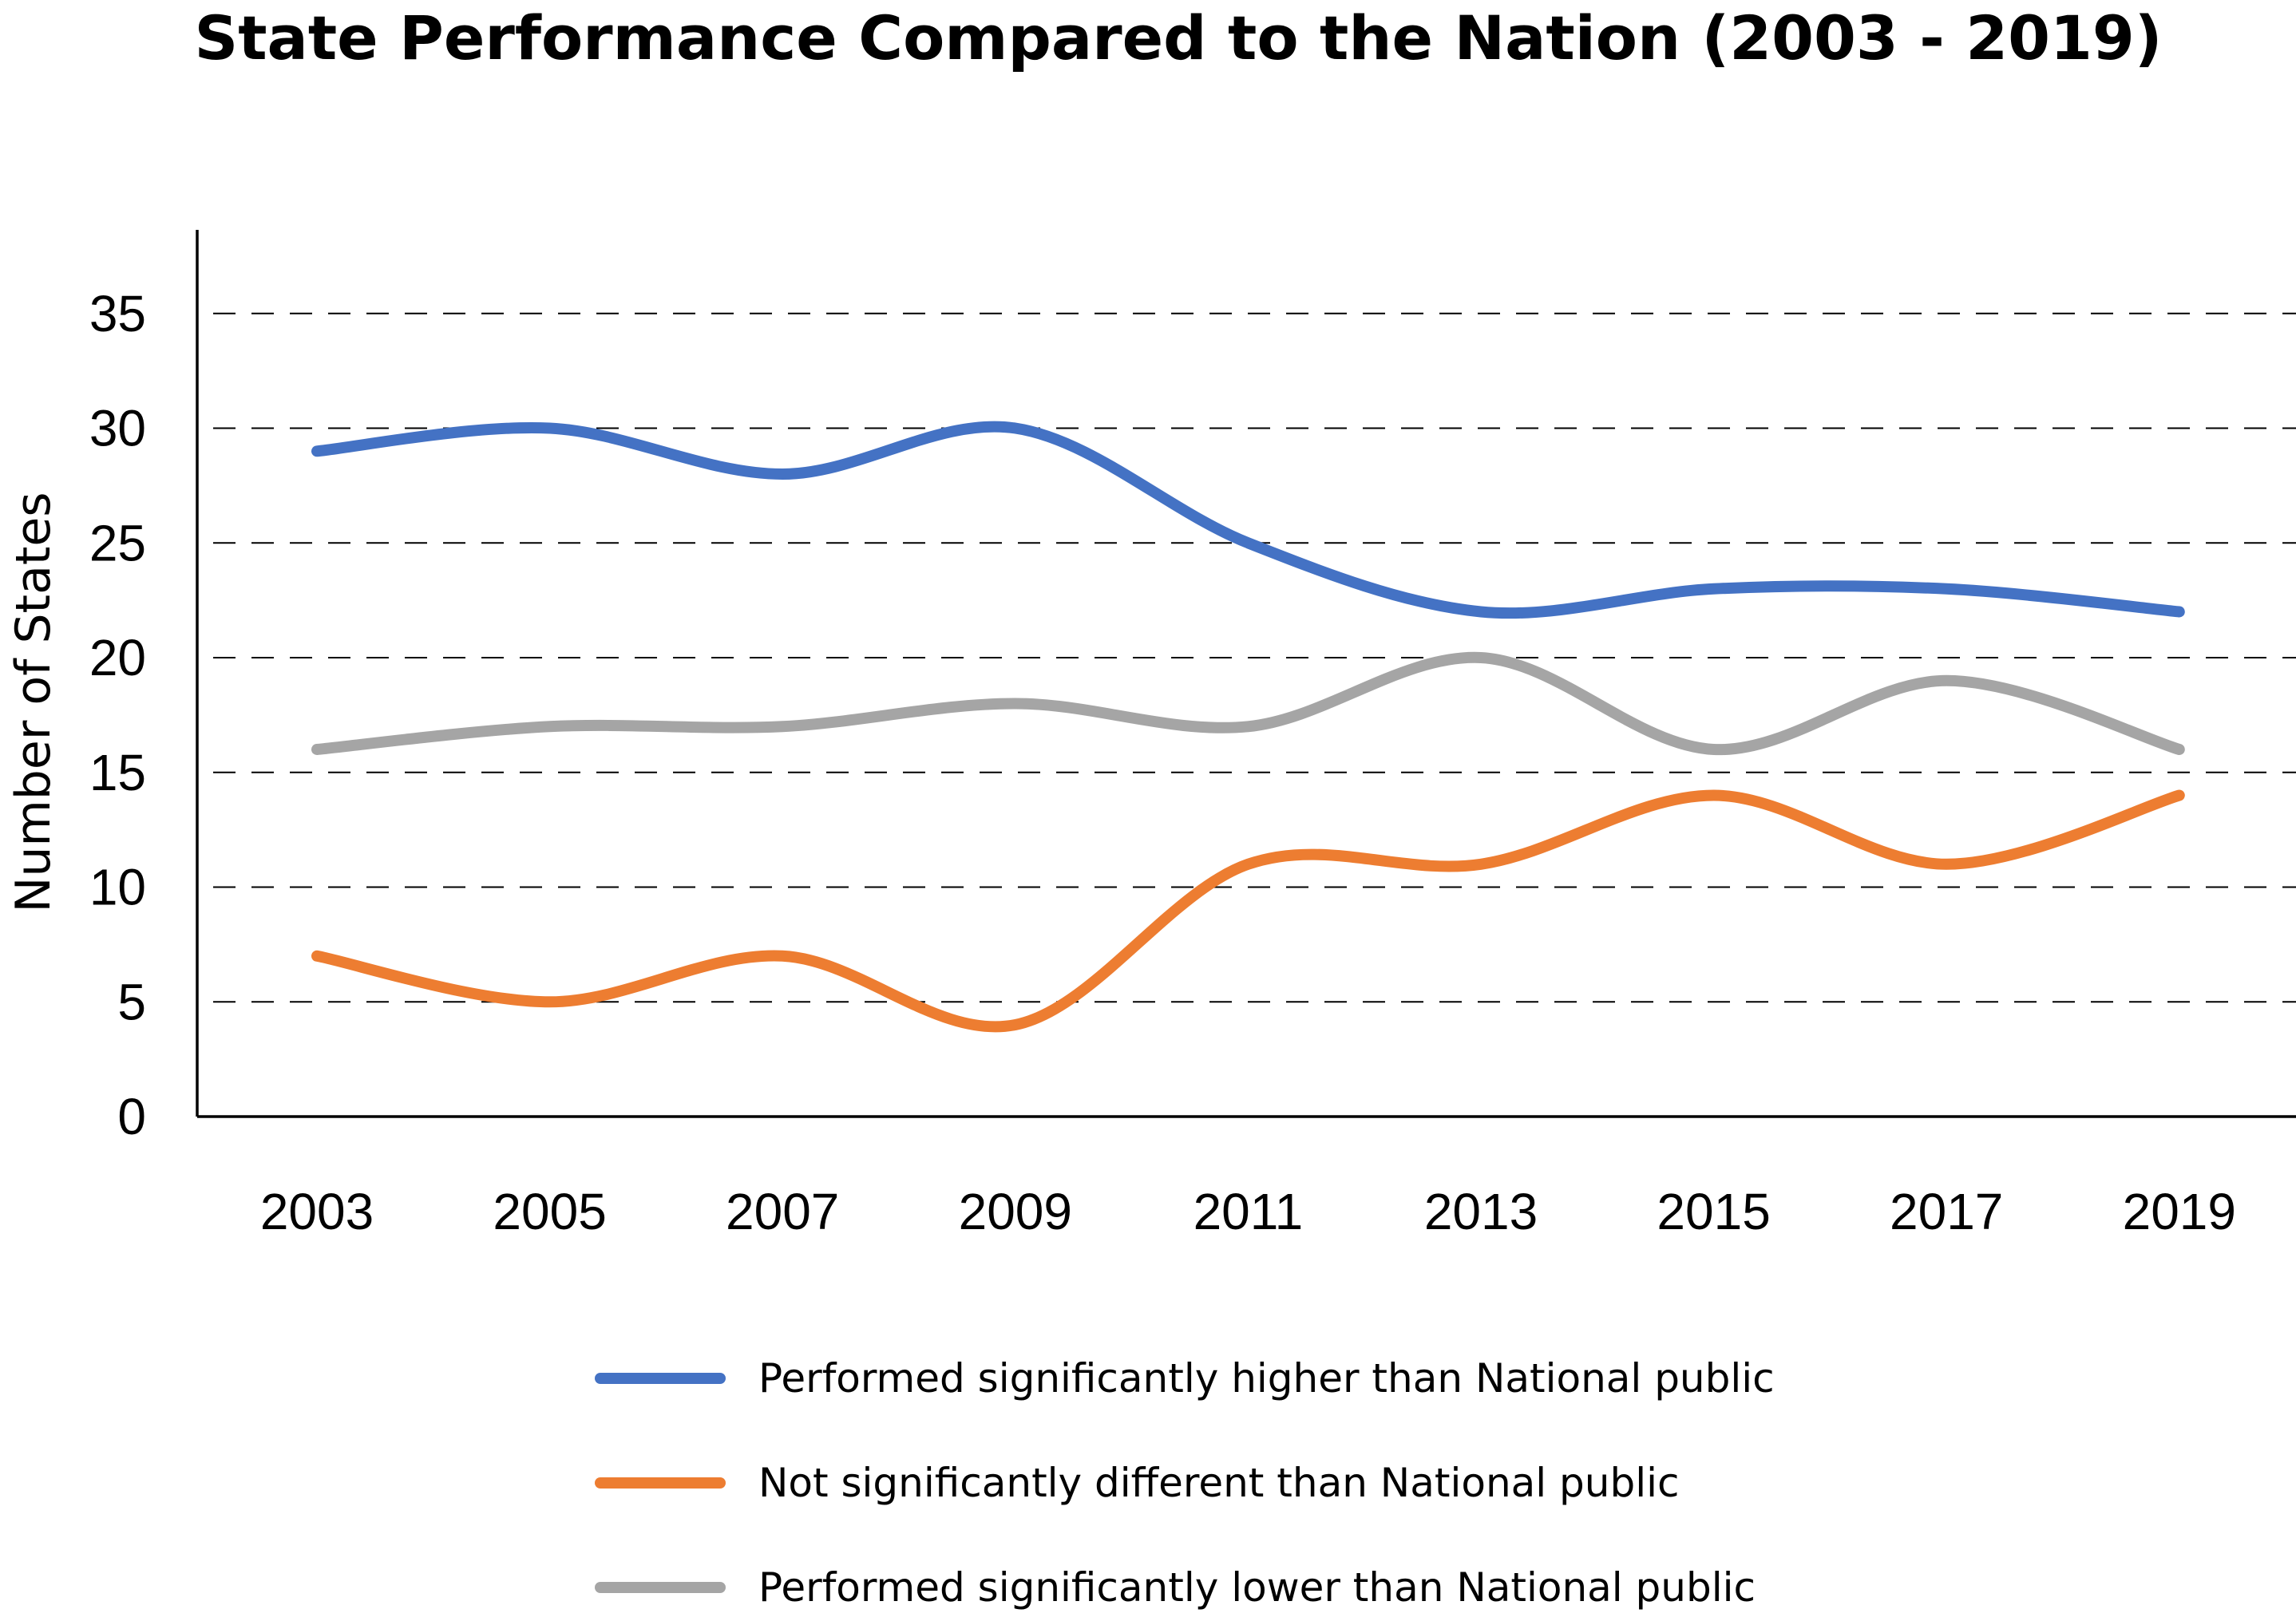 Image resolution: width=2296 pixels, height=1621 pixels. Describe the element at coordinates (117, 429) in the screenshot. I see `y-tick-label: 30` at that location.